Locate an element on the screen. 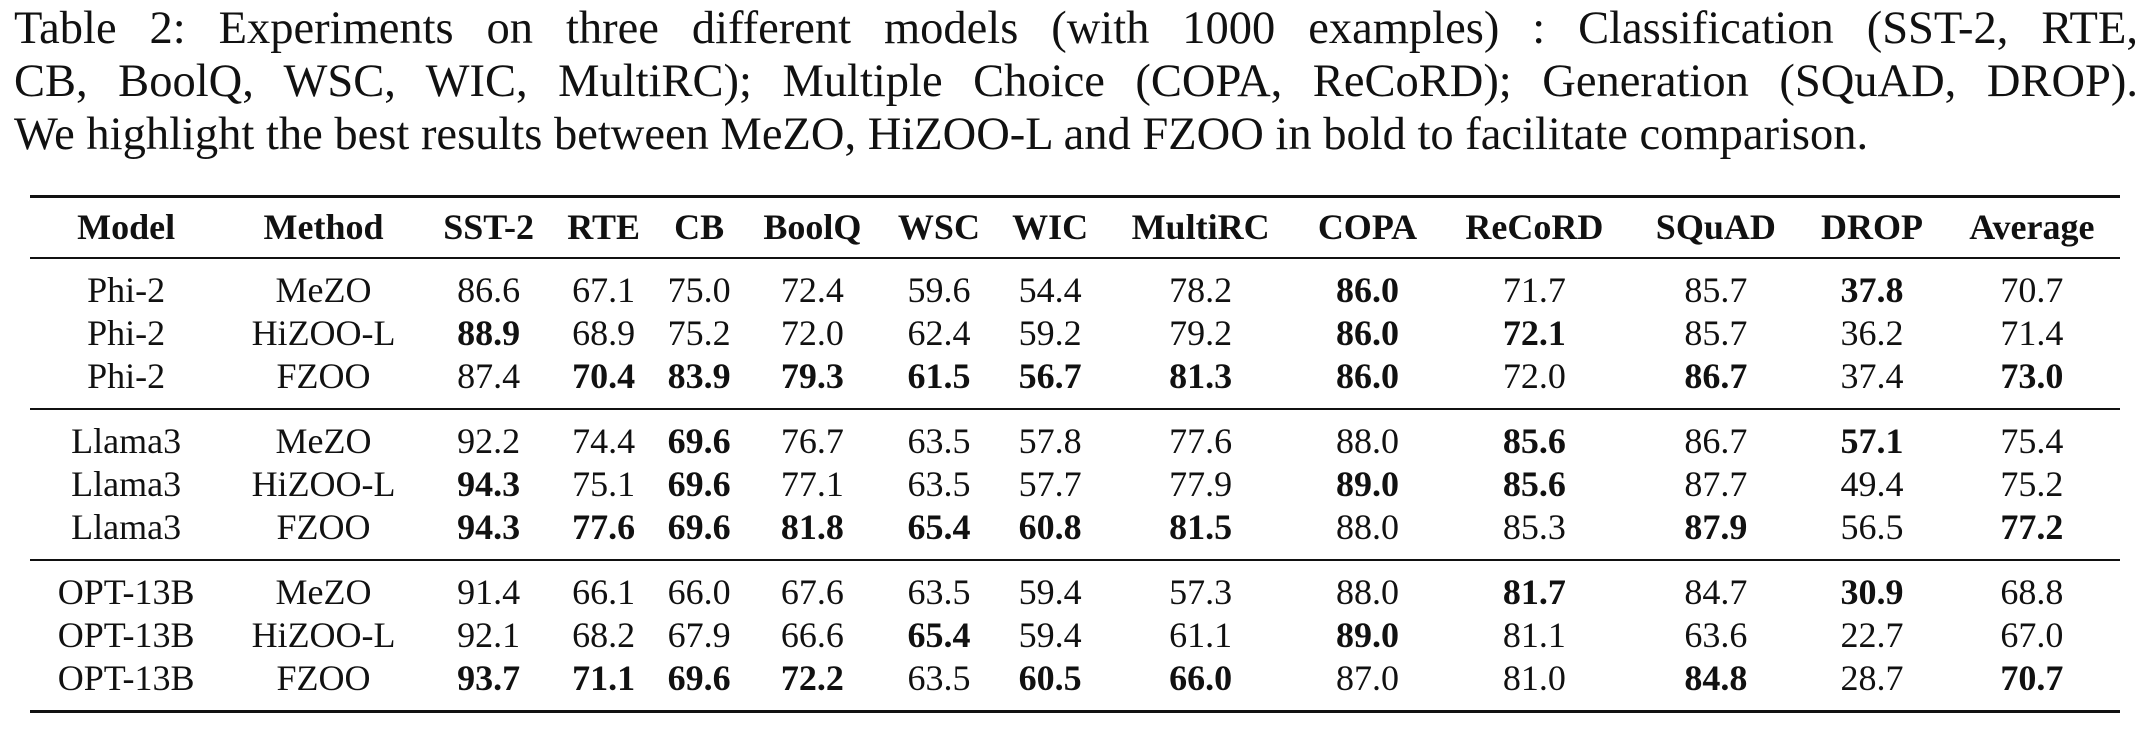 This screenshot has height=732, width=2151. value-cell: 77.2 is located at coordinates (2032, 527).